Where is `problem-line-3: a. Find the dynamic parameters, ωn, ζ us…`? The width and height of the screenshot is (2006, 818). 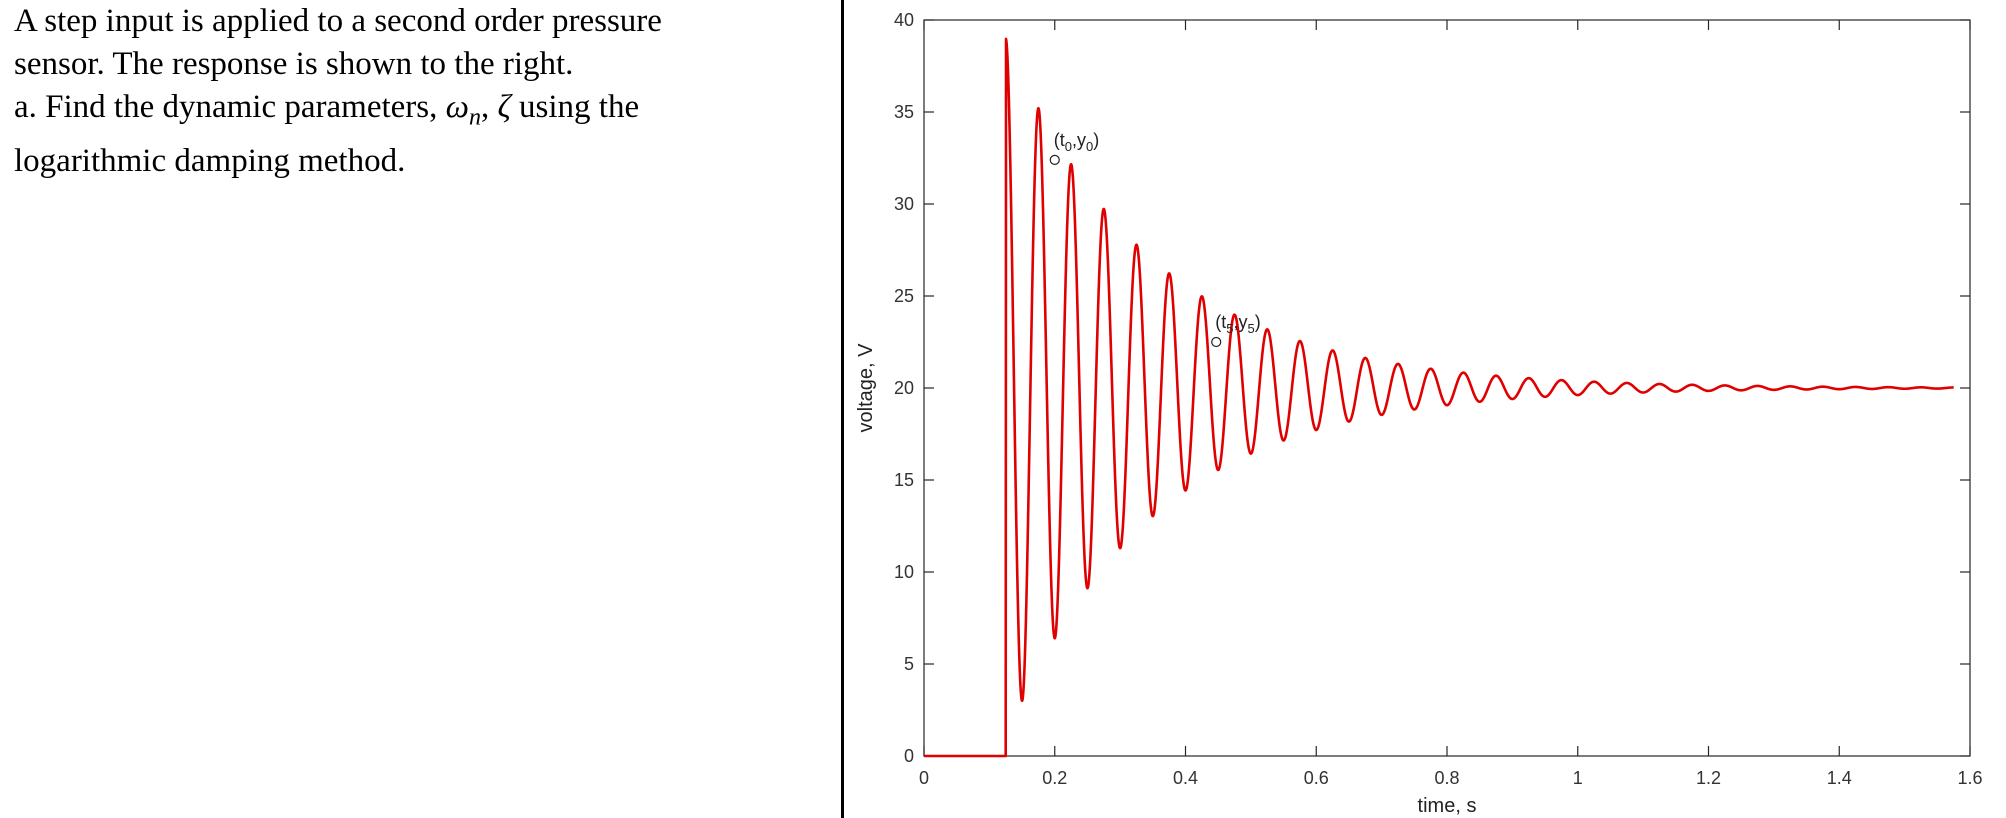 problem-line-3: a. Find the dynamic parameters, ωn, ζ us… is located at coordinates (424, 113).